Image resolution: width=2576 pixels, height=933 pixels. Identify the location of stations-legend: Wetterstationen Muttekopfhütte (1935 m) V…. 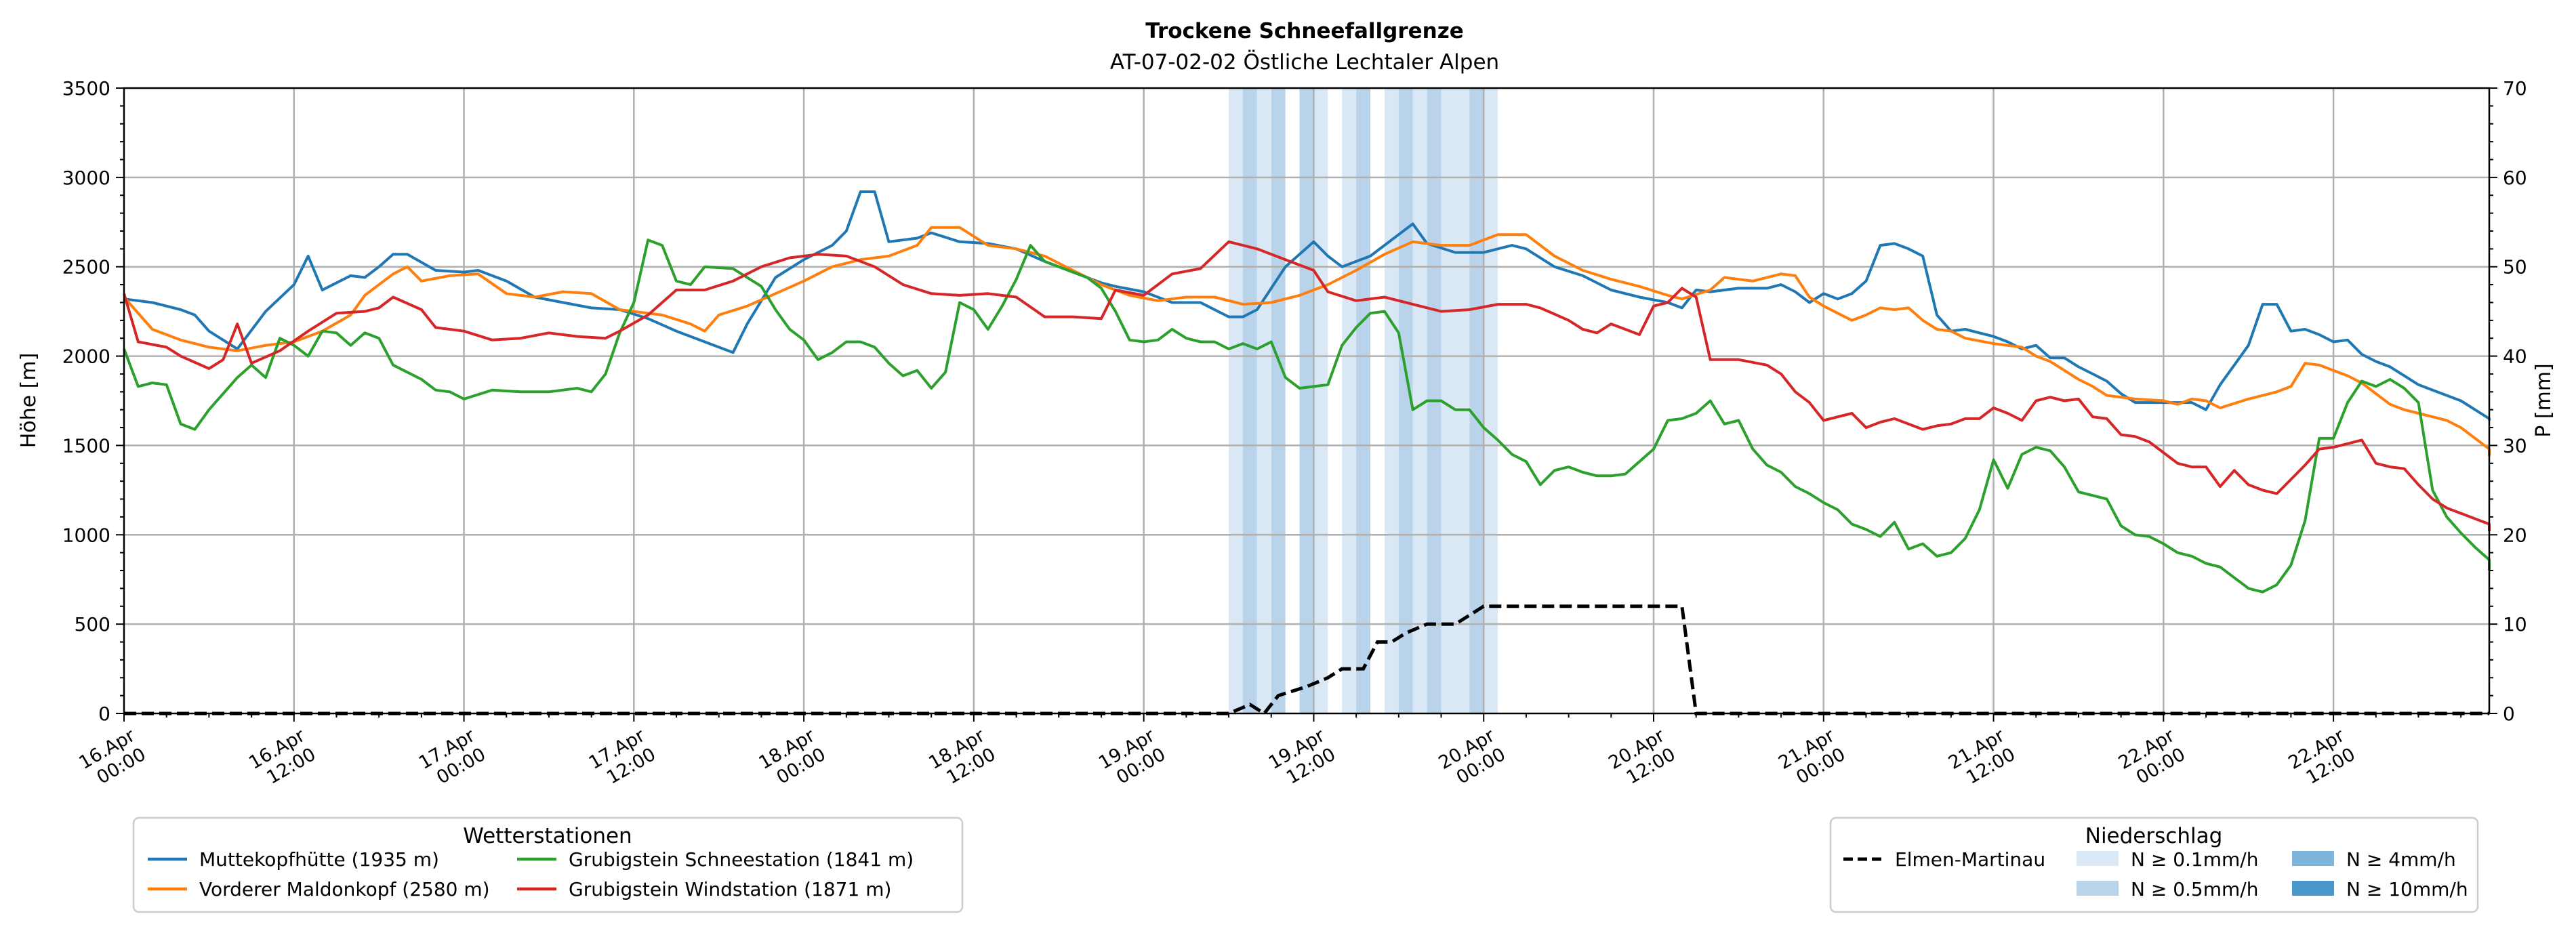
(548, 864).